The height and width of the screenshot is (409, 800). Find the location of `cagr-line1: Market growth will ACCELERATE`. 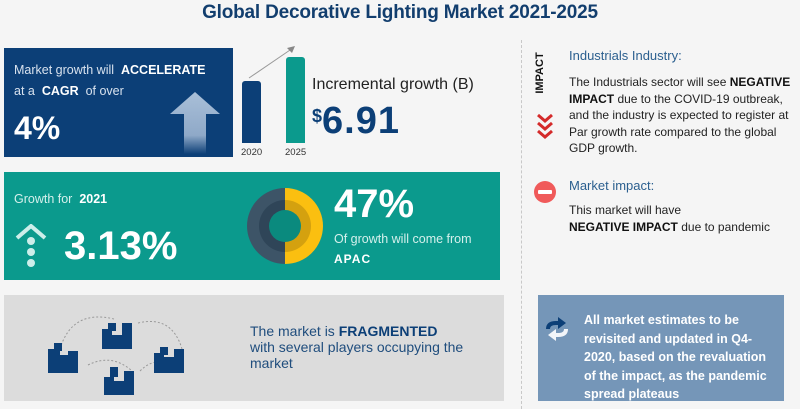

cagr-line1: Market growth will ACCELERATE is located at coordinates (109, 70).